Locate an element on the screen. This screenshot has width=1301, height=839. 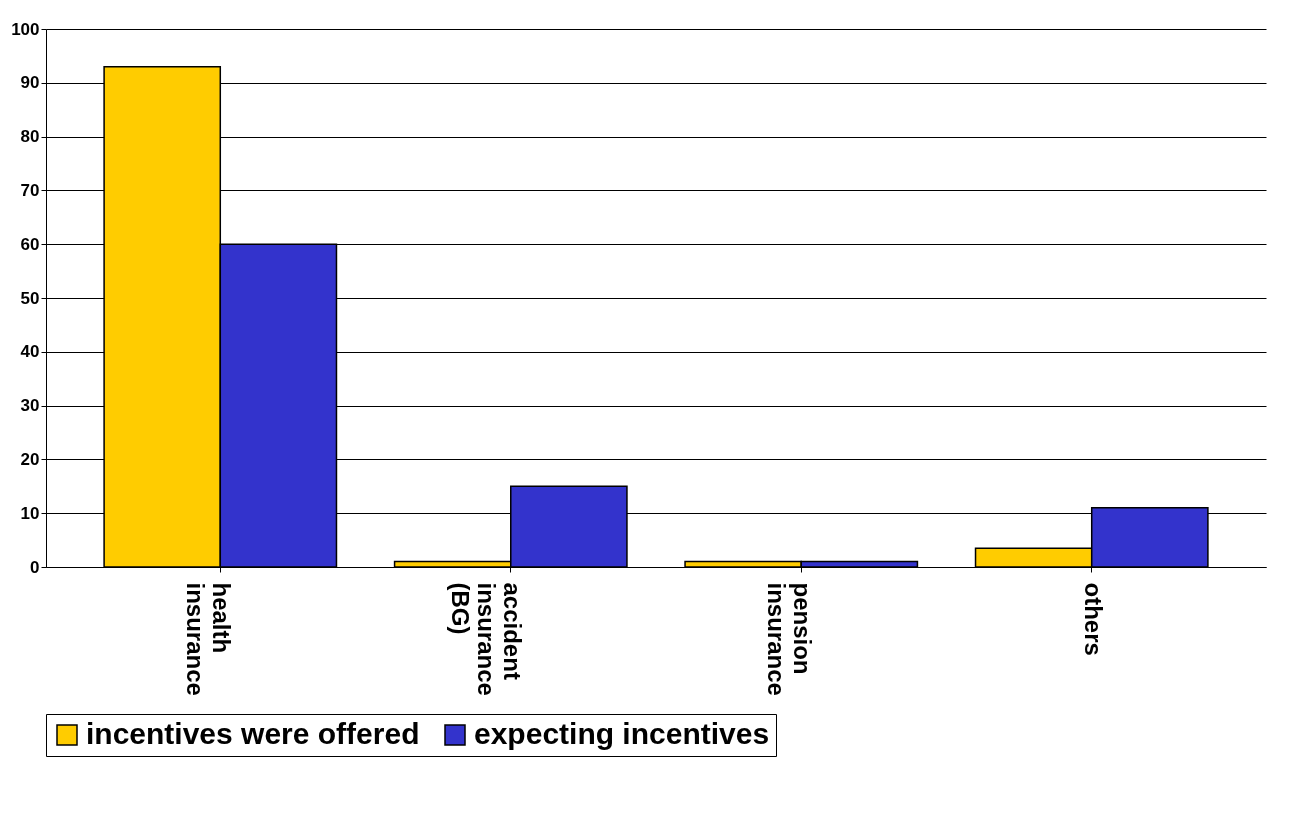
y-tick-label: 20 is located at coordinates (30, 459).